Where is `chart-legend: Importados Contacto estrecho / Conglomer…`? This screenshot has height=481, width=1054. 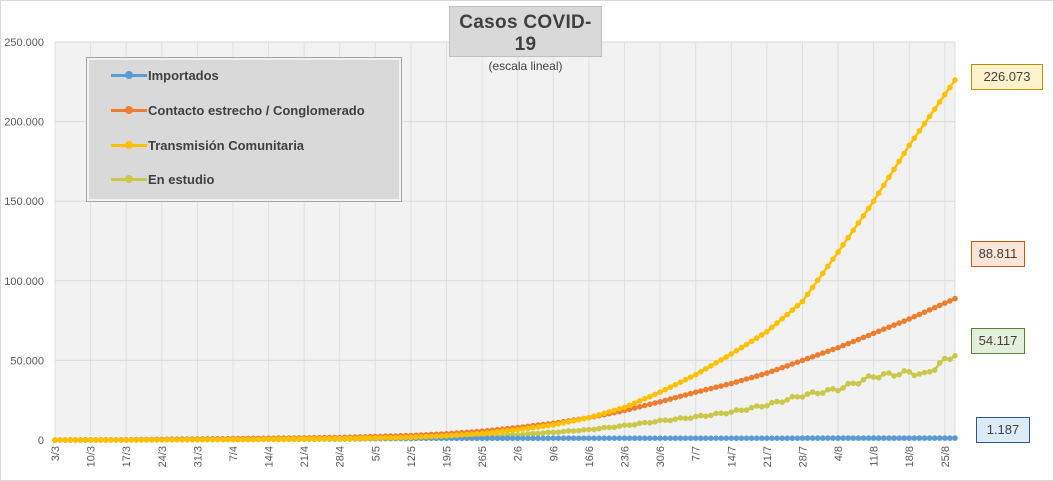
chart-legend: Importados Contacto estrecho / Conglomer… is located at coordinates (244, 129).